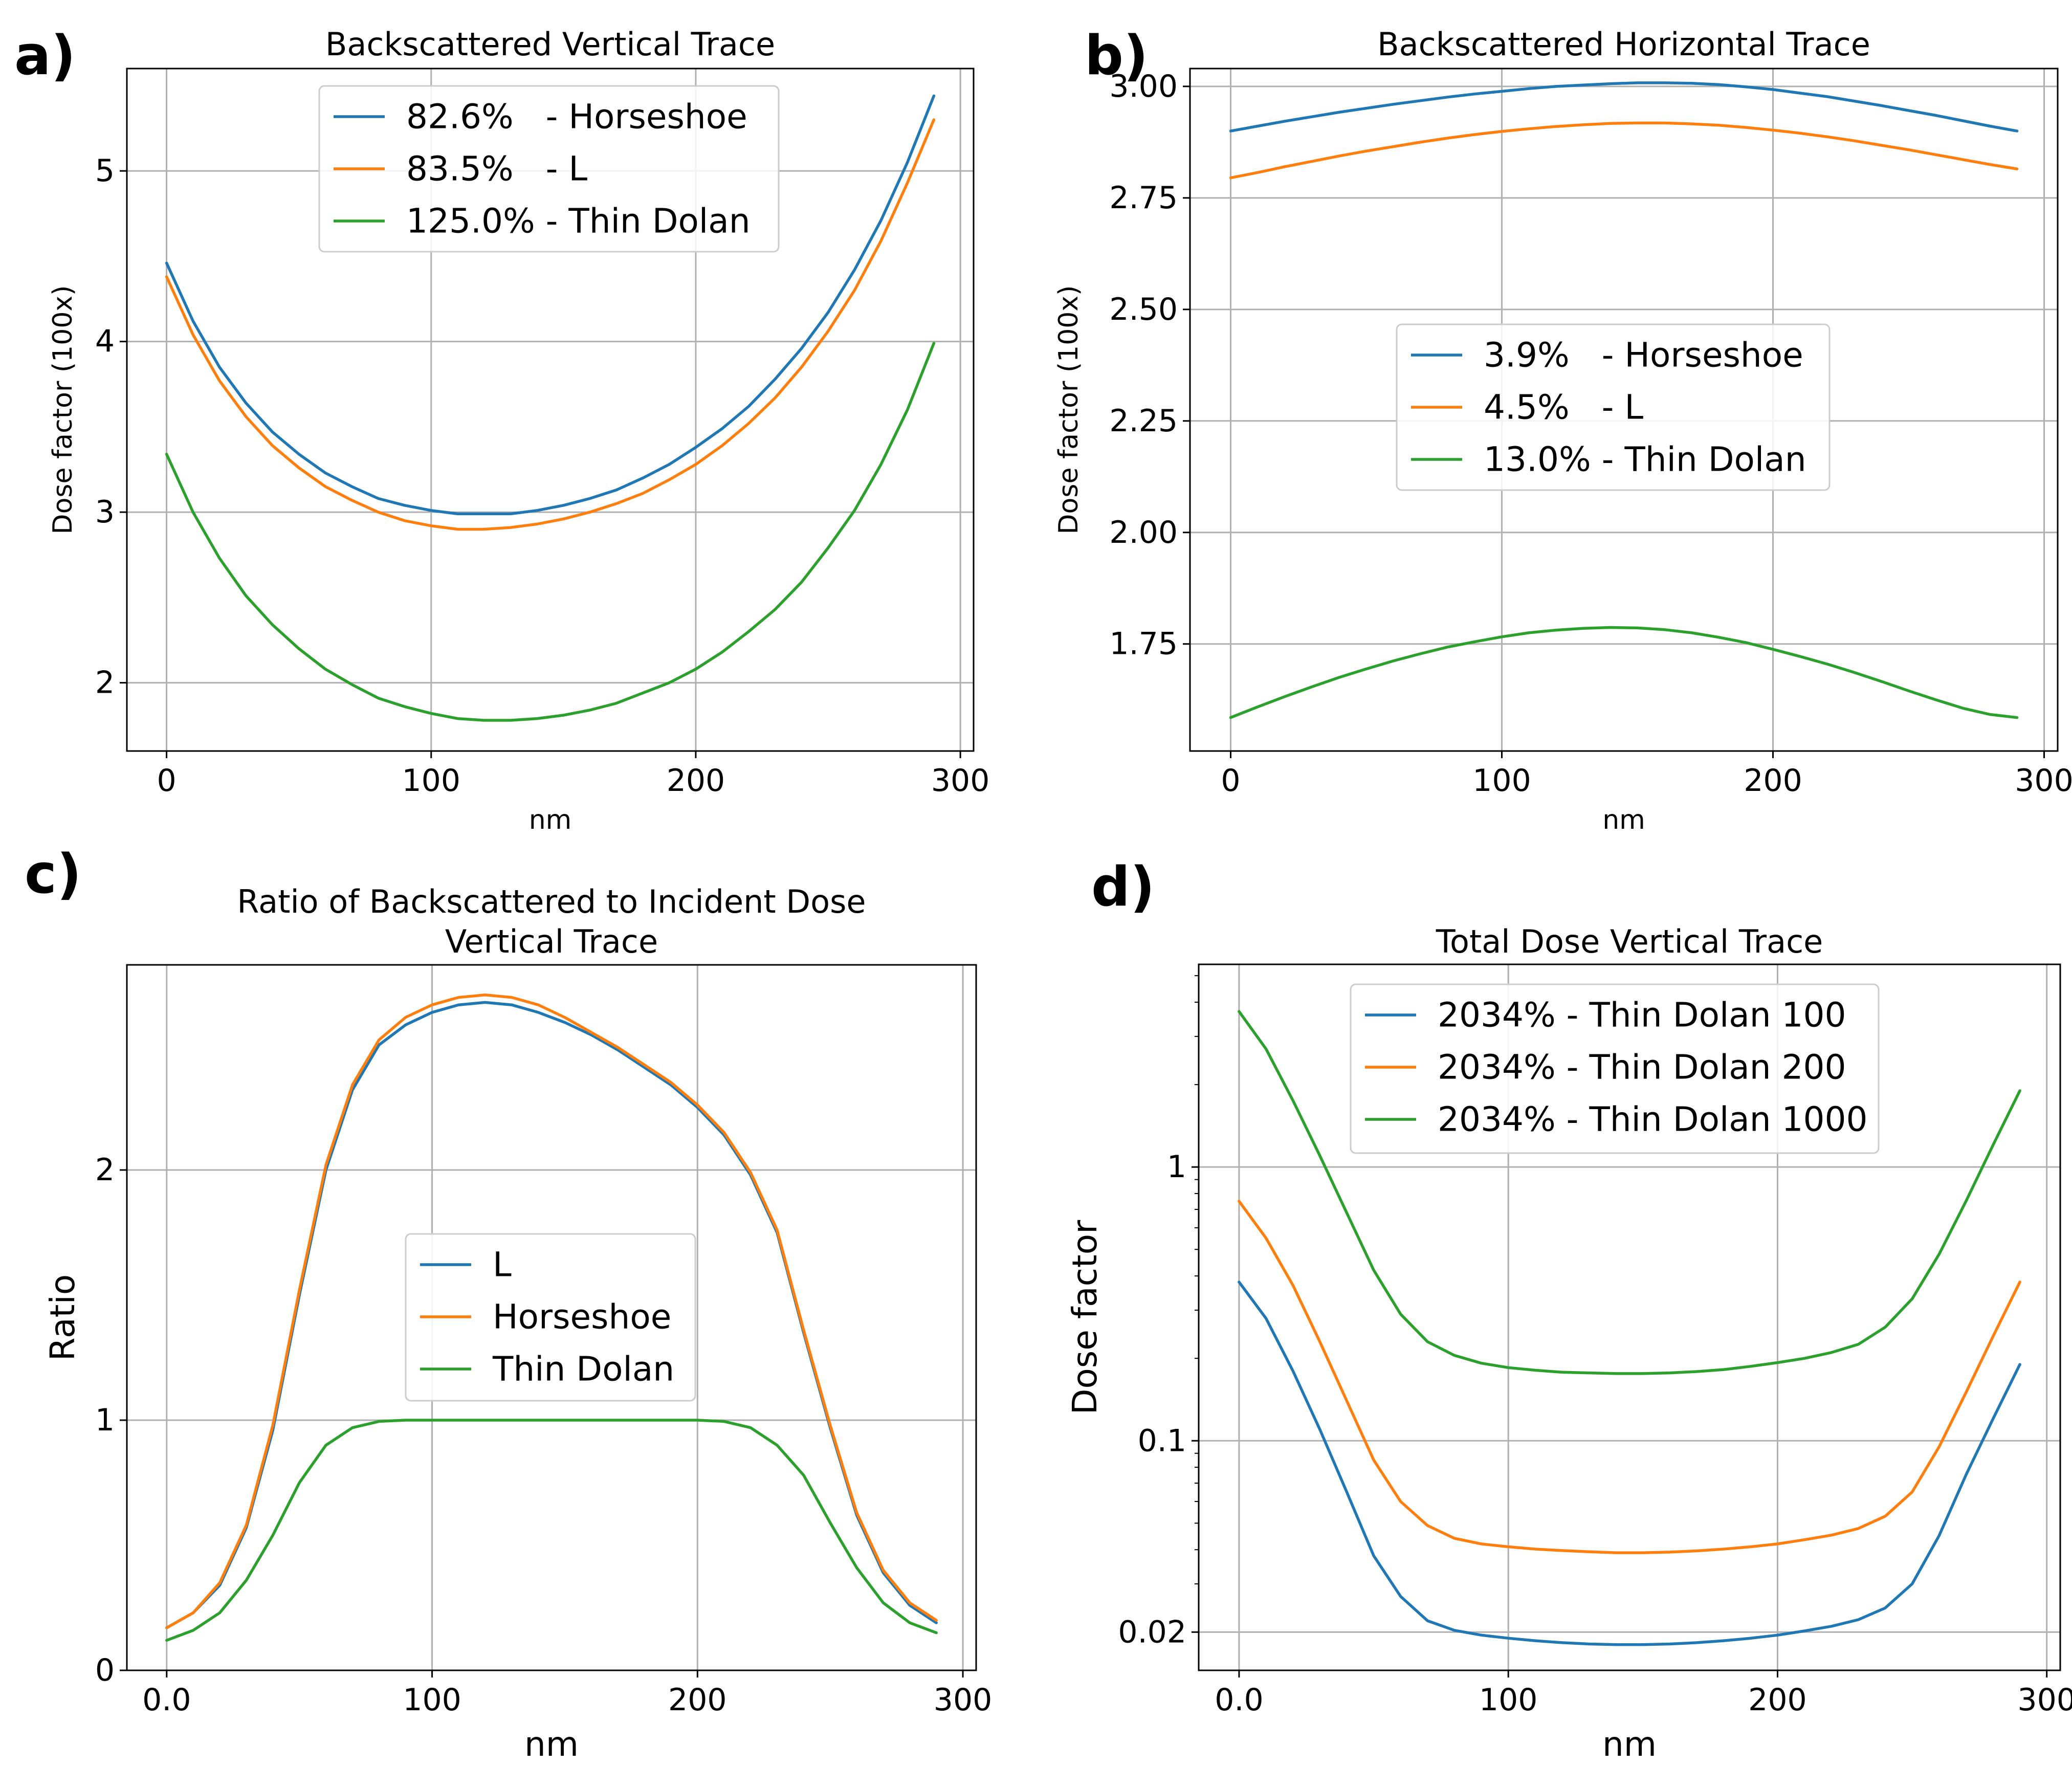  What do you see at coordinates (105, 171) in the screenshot?
I see `y-tick-label: 5` at bounding box center [105, 171].